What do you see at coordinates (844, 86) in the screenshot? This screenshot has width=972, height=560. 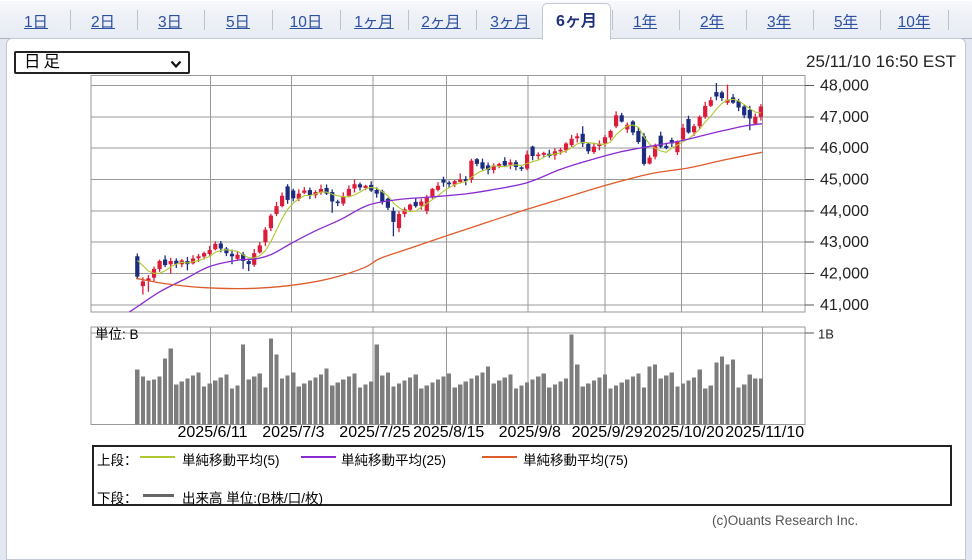 I see `svg-text: 48,000` at bounding box center [844, 86].